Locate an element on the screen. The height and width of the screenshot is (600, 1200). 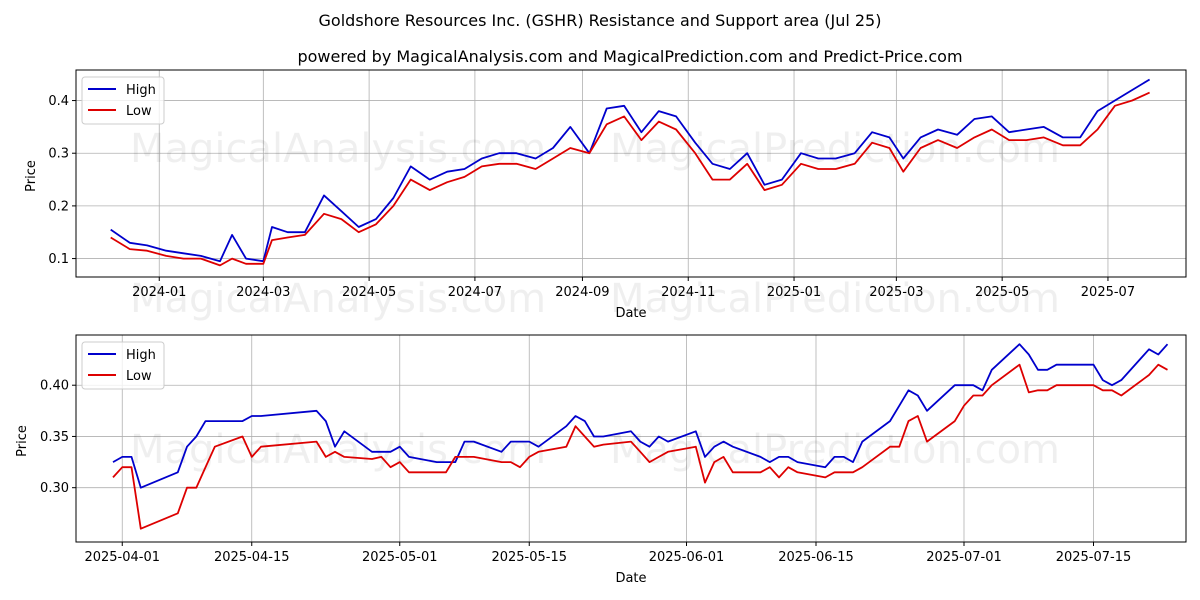
y-tick-label: 0.4 is located at coordinates (58, 101).